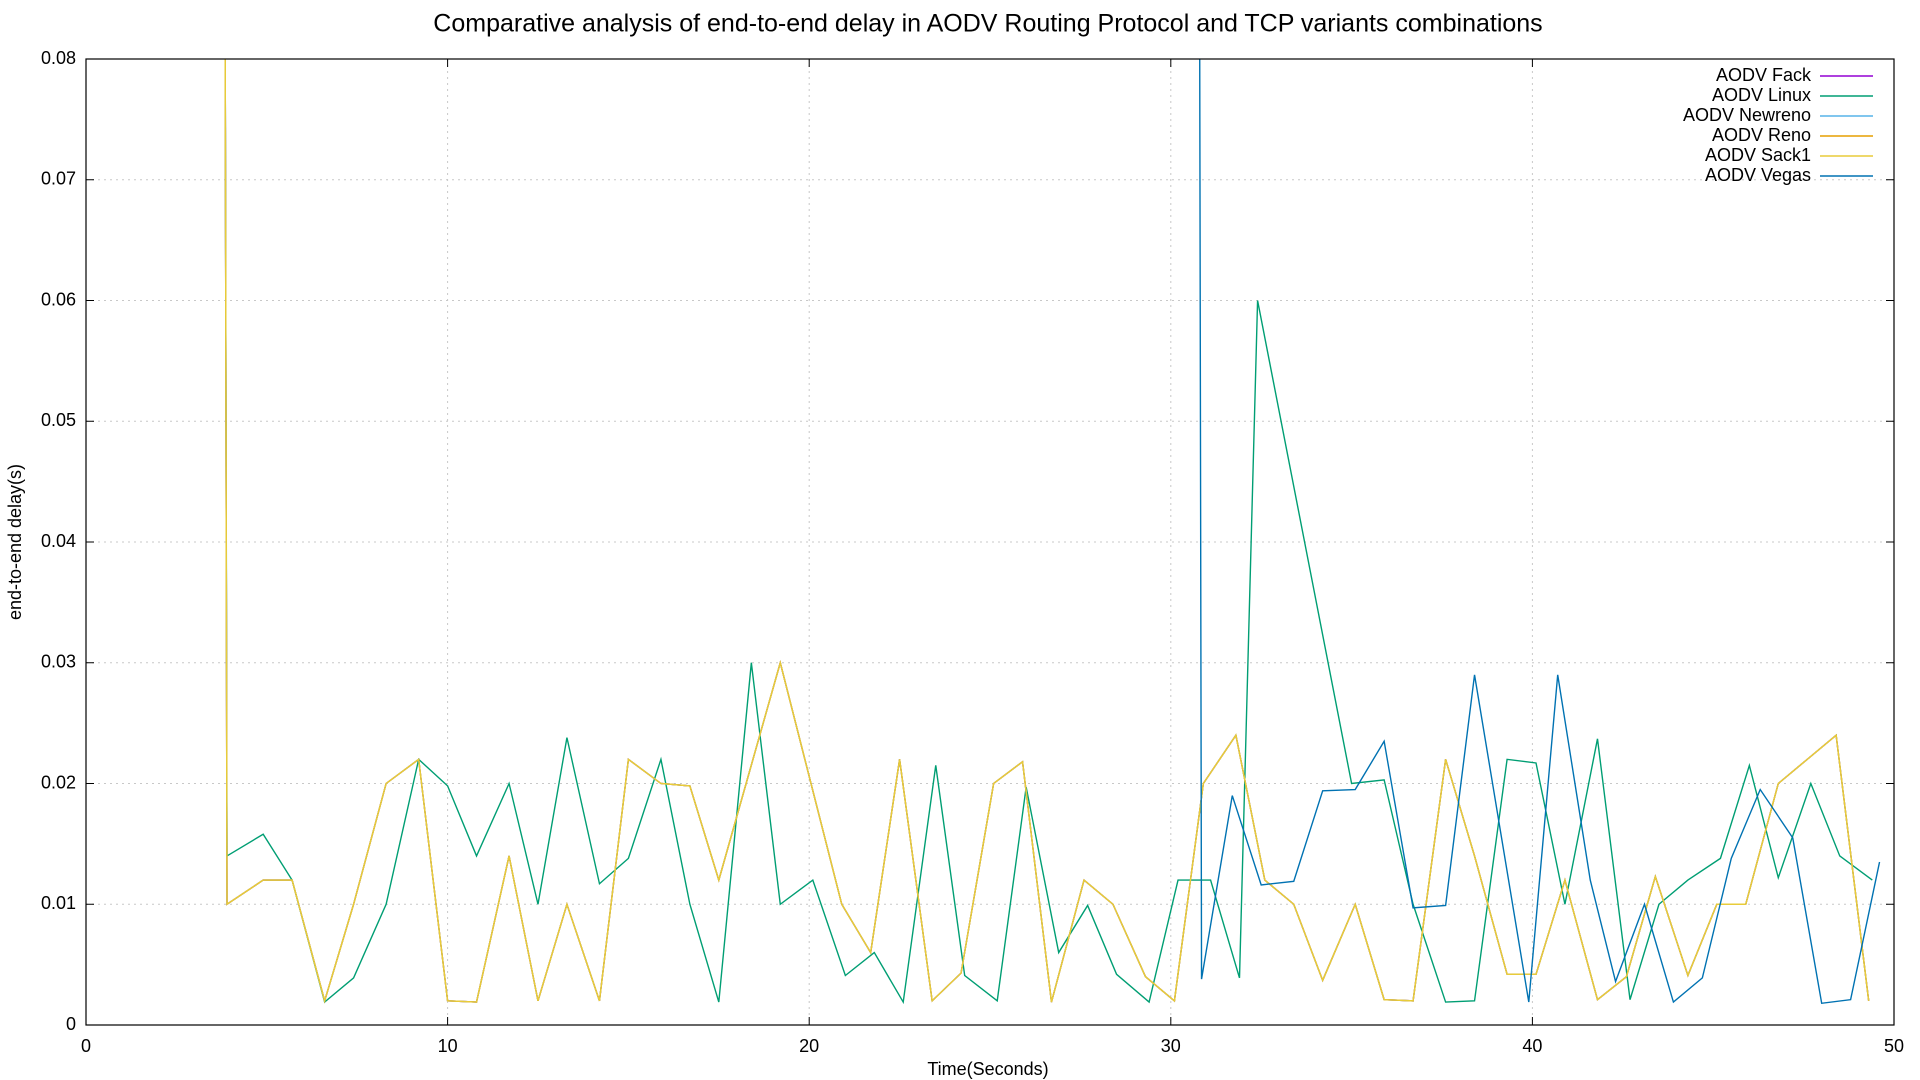 Image resolution: width=1920 pixels, height=1080 pixels. I want to click on legend-label: AODV Newreno, so click(1747, 115).